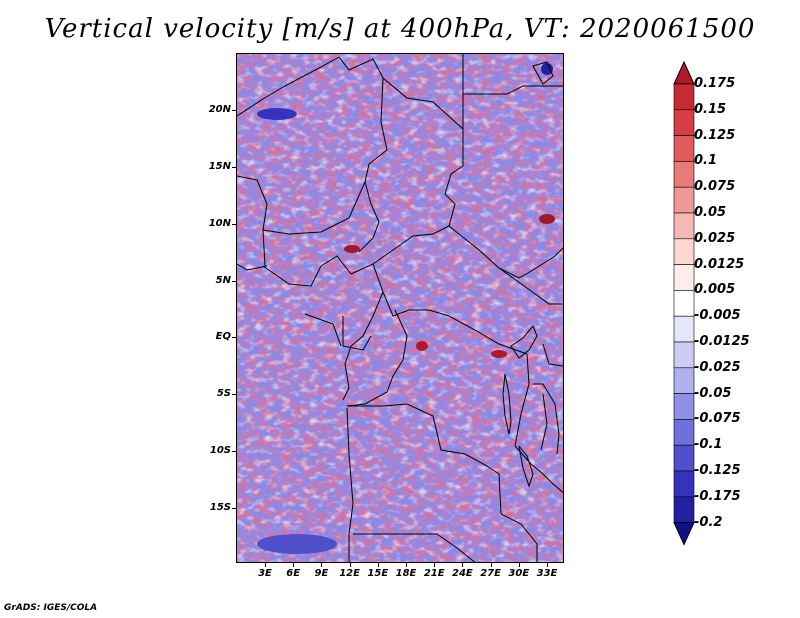 The image size is (800, 618). What do you see at coordinates (715, 290) in the screenshot?
I see `colorbar-label: 0.005` at bounding box center [715, 290].